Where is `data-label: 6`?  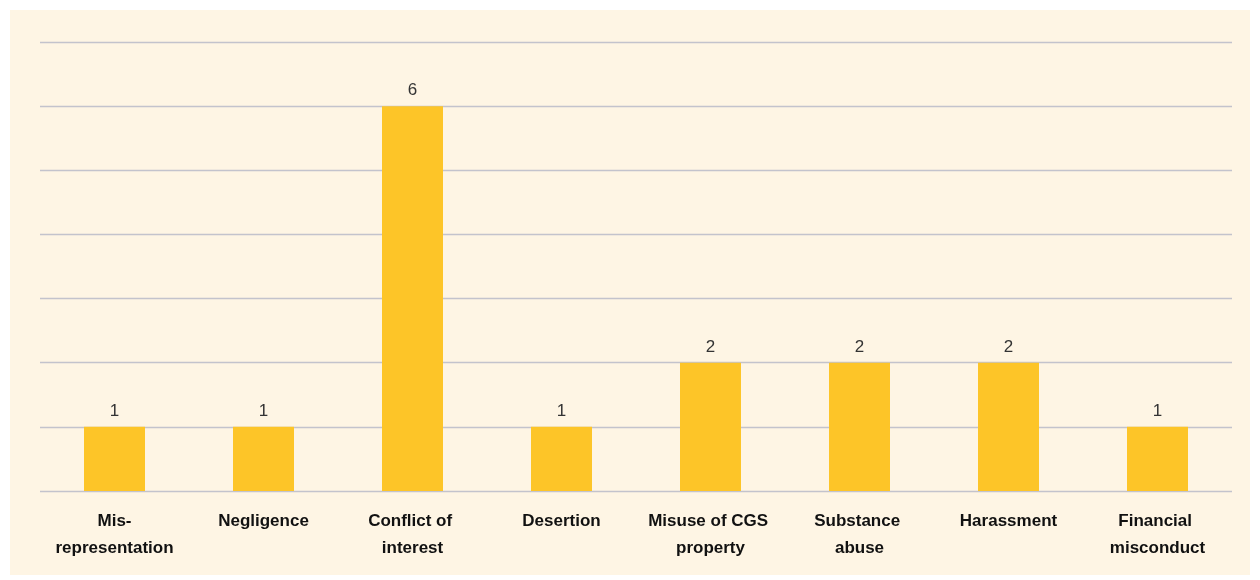
data-label: 6 is located at coordinates (412, 90).